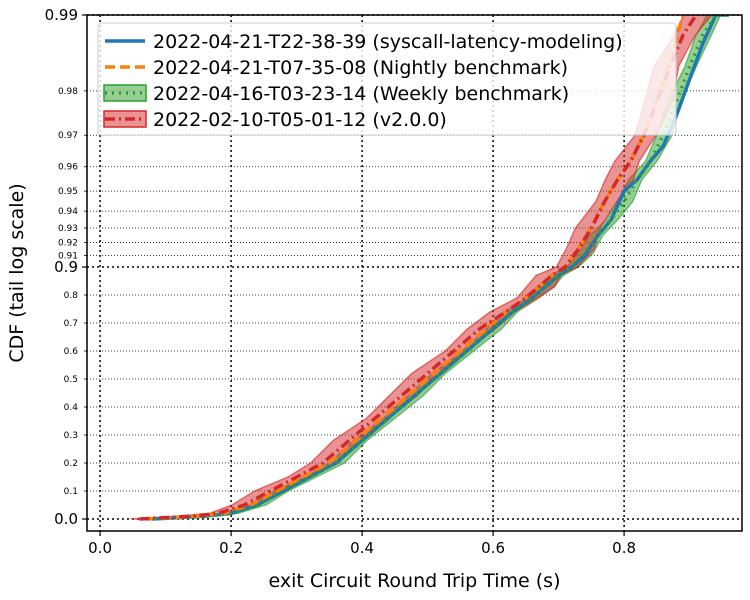 Image resolution: width=750 pixels, height=600 pixels. What do you see at coordinates (68, 229) in the screenshot?
I see `y-minor-tick-label: 0.93` at bounding box center [68, 229].